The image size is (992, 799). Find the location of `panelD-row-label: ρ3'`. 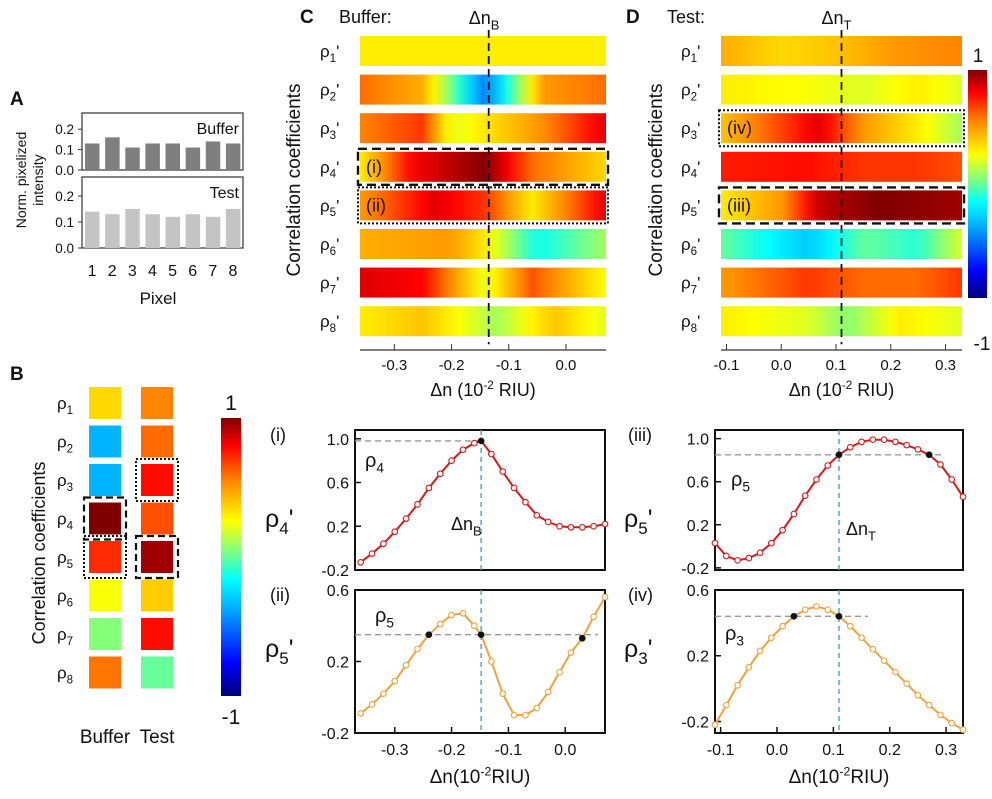

panelD-row-label: ρ3' is located at coordinates (690, 130).